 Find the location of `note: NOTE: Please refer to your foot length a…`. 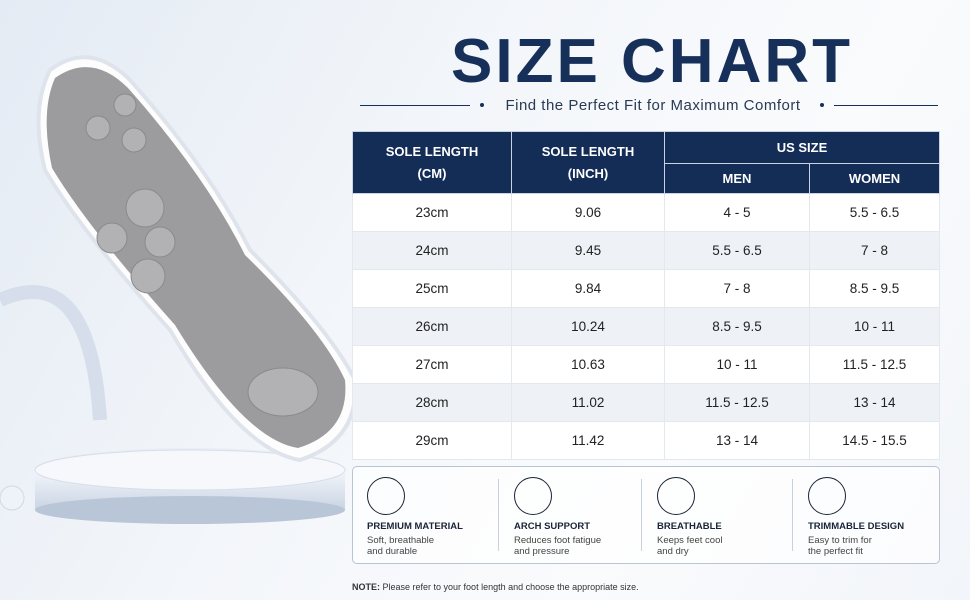

note: NOTE: Please refer to your foot length a… is located at coordinates (495, 587).